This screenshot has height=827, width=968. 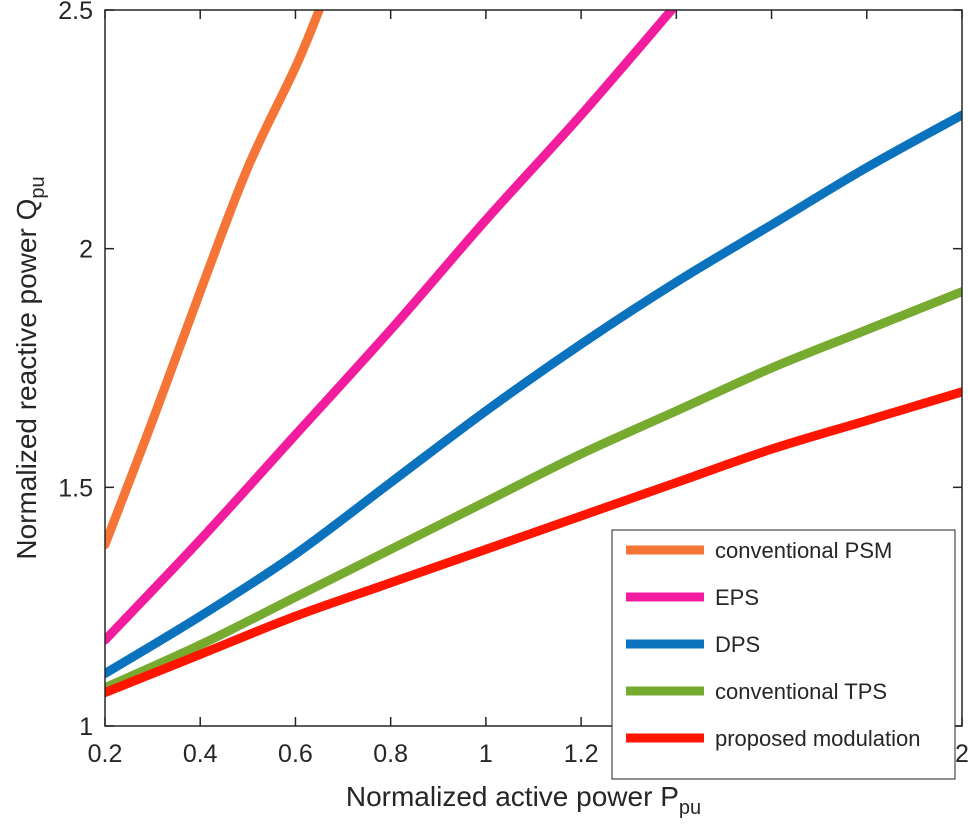 What do you see at coordinates (737, 597) in the screenshot?
I see `legend-label: EPS` at bounding box center [737, 597].